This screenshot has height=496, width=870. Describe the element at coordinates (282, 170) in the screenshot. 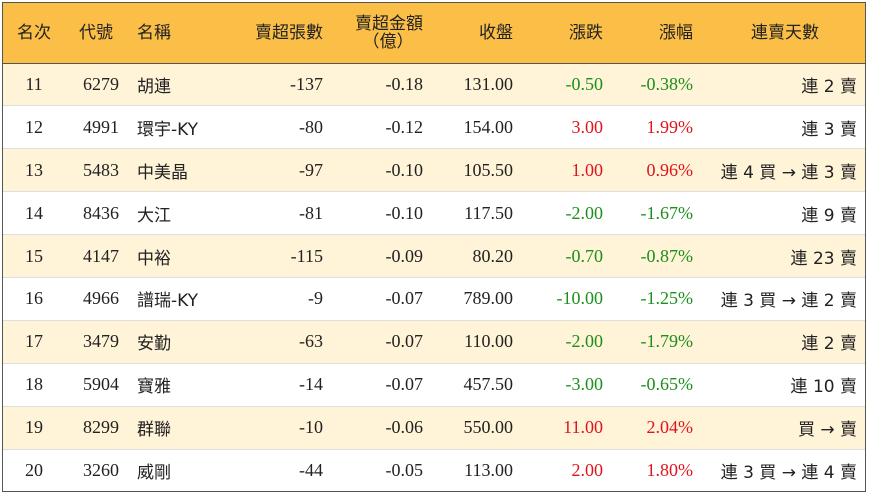

I see `cell-sell-lots: -97` at that location.